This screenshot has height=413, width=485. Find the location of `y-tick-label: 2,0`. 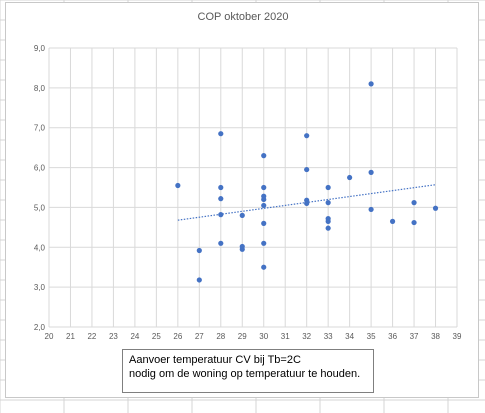

y-tick-label: 2,0 is located at coordinates (40, 327).